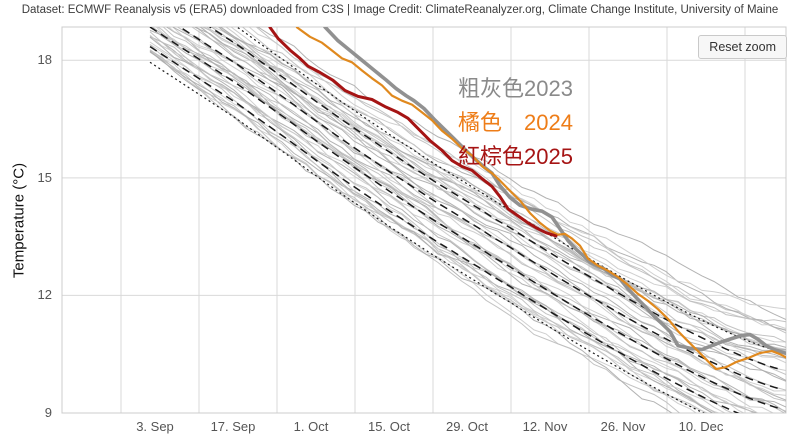 The image size is (800, 440). I want to click on x-tick-label: 12. Nov, so click(545, 426).